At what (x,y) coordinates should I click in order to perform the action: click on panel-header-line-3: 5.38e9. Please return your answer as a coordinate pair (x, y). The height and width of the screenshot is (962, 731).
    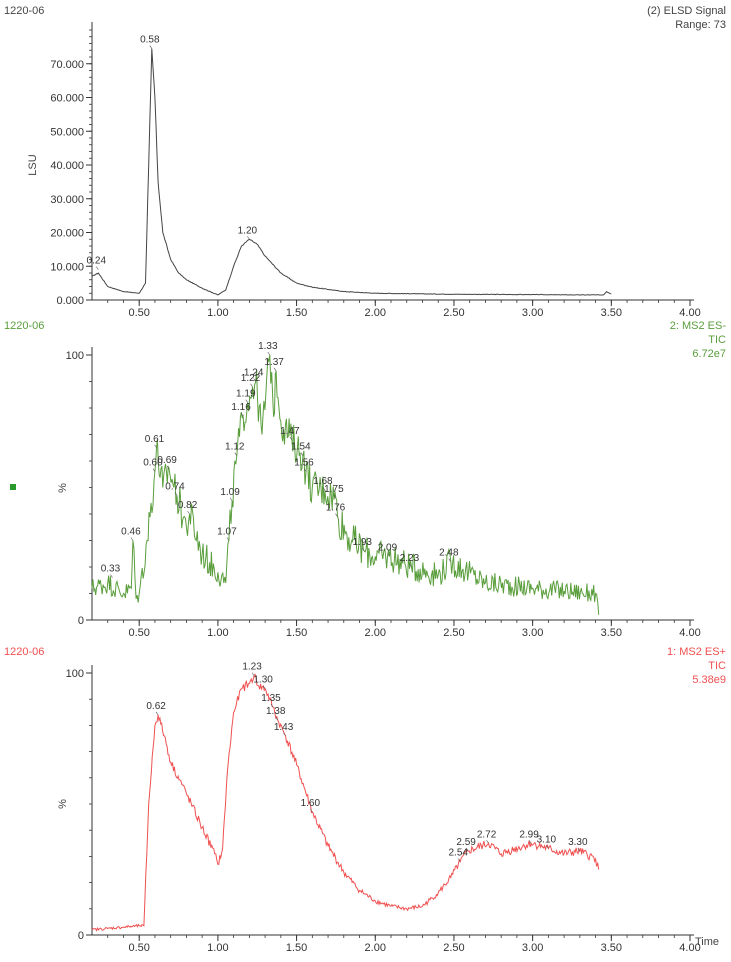
    Looking at the image, I should click on (709, 680).